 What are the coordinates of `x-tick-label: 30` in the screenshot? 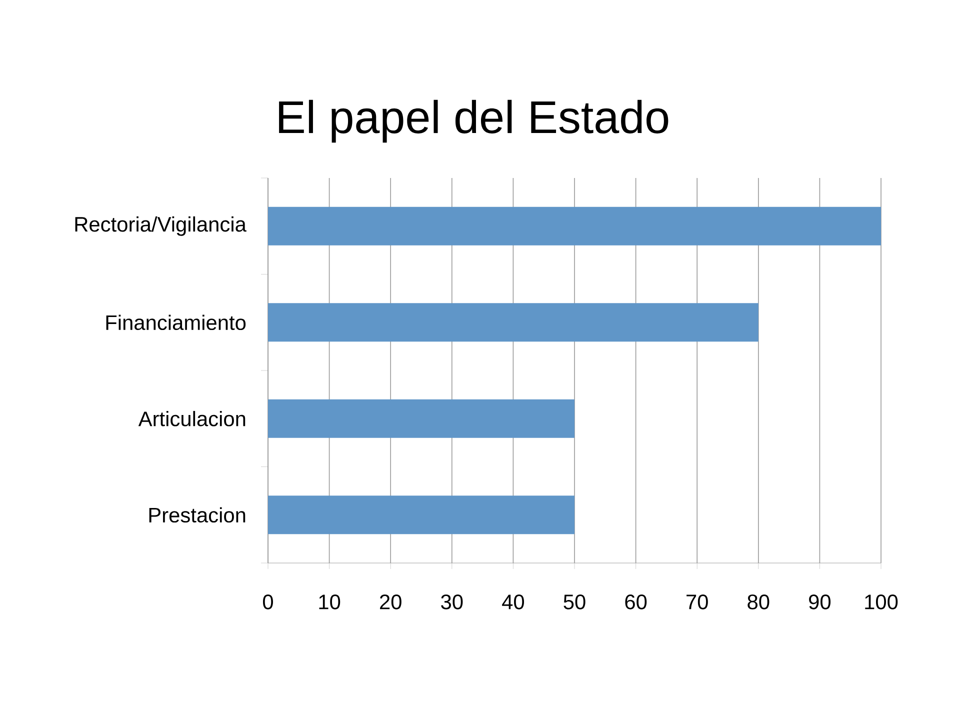 It's located at (452, 602).